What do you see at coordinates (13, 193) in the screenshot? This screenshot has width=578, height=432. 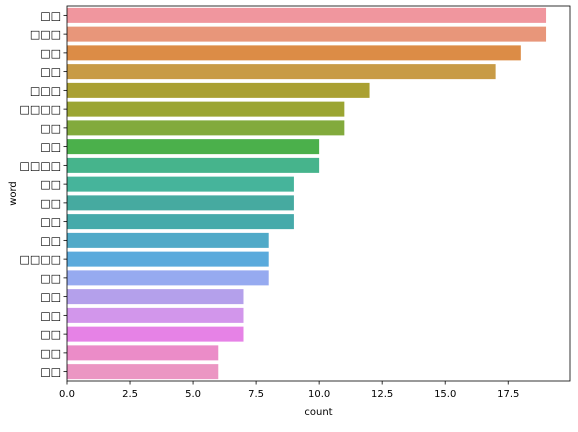 I see `y-axis-label: word` at bounding box center [13, 193].